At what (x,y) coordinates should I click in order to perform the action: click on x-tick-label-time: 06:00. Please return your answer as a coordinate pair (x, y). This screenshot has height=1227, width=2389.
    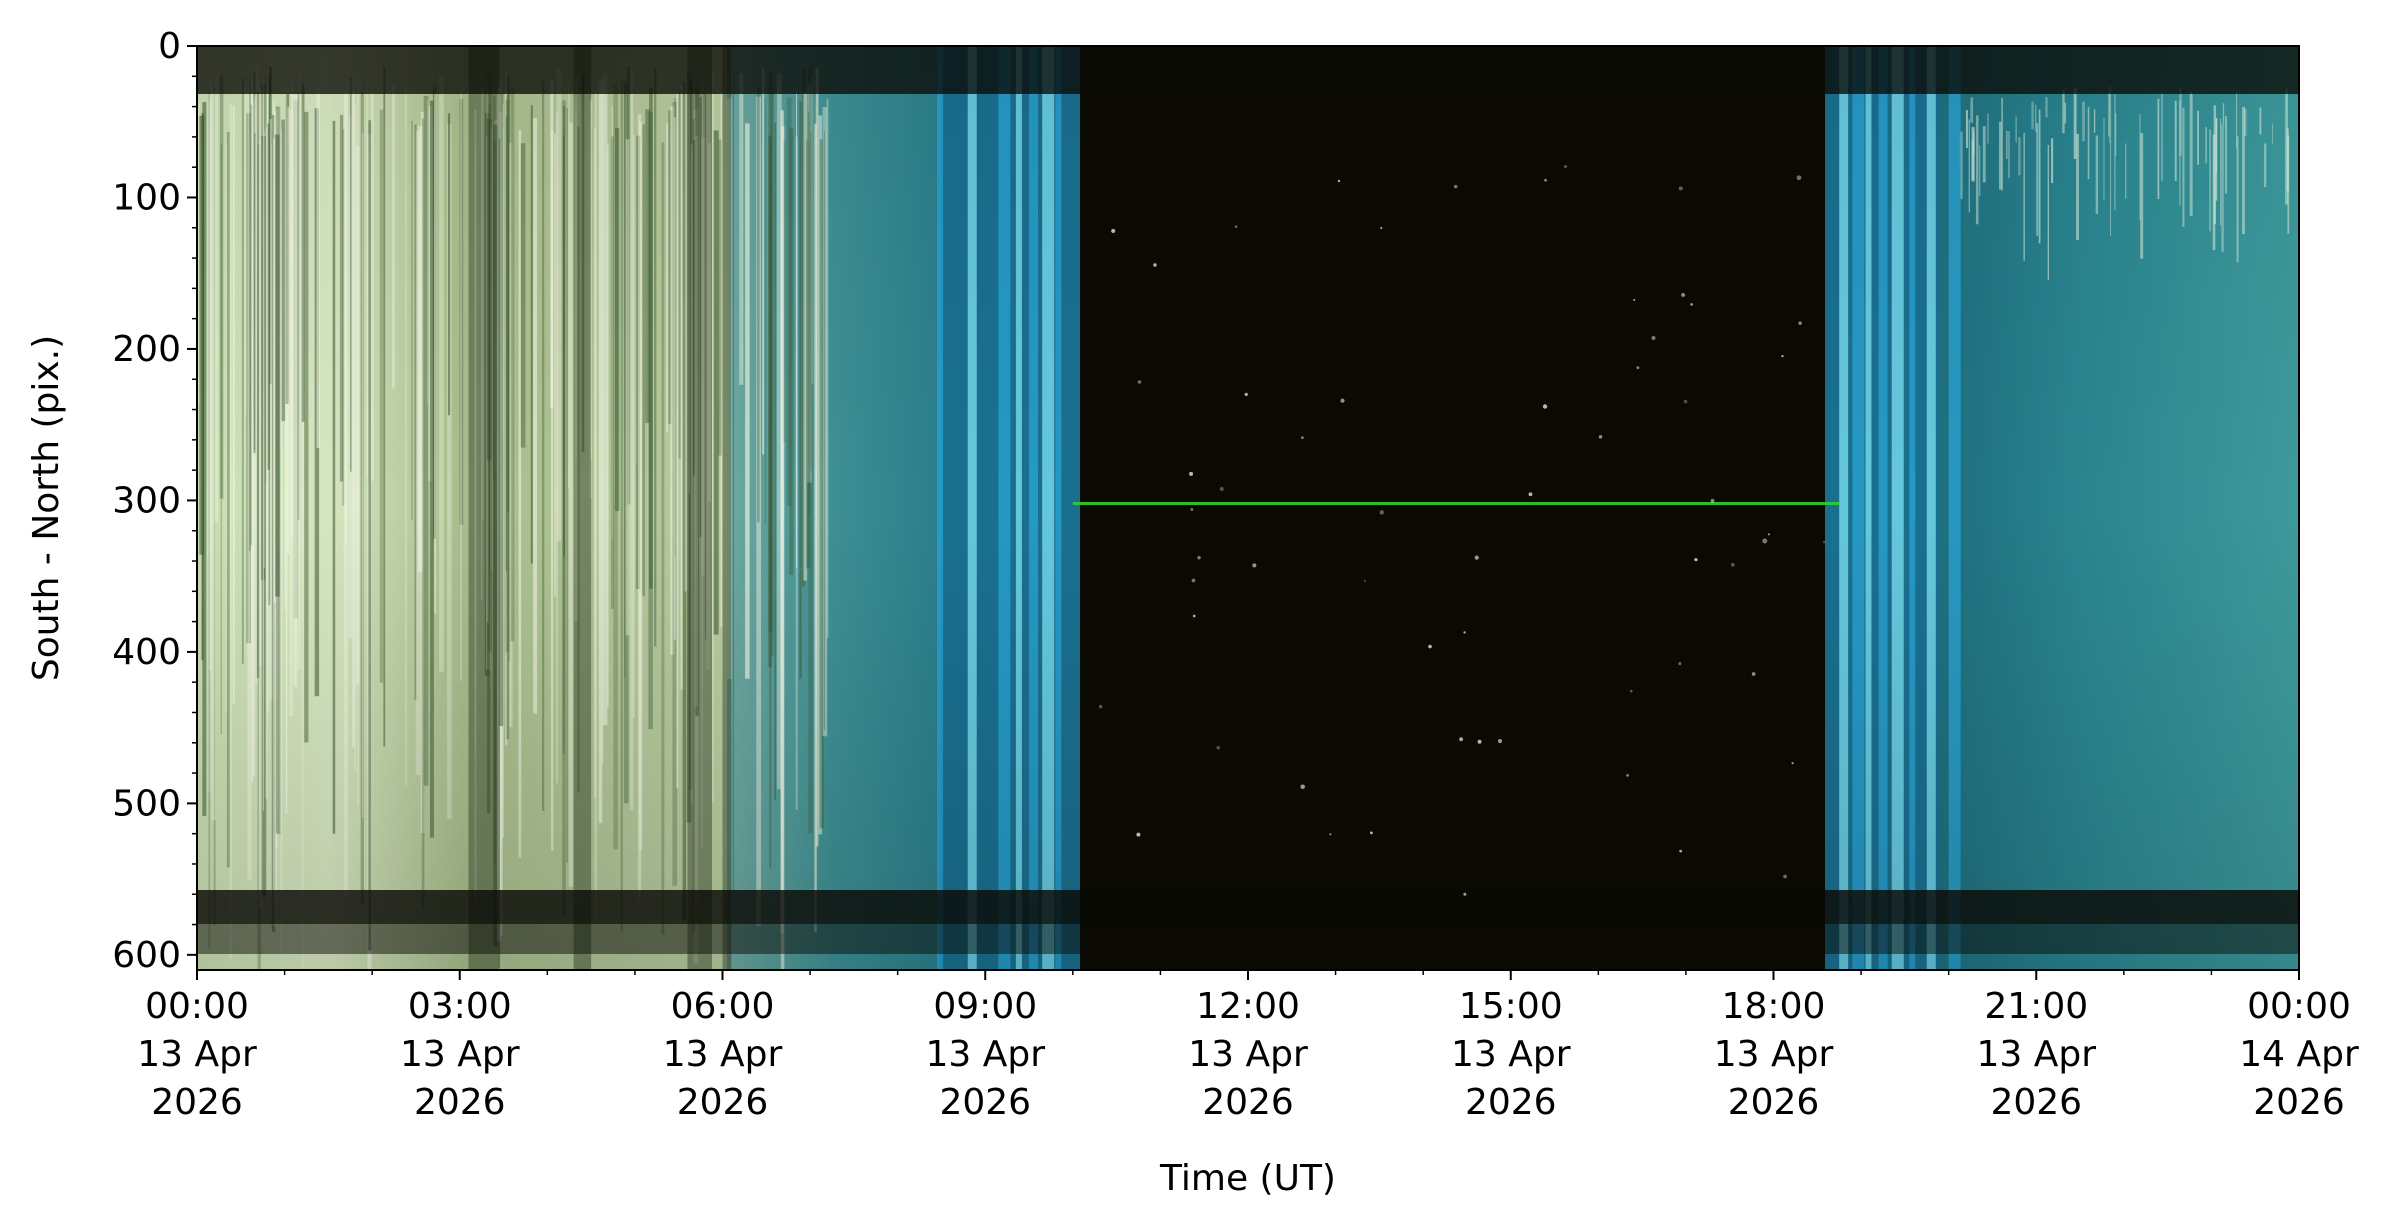
    Looking at the image, I should click on (723, 1006).